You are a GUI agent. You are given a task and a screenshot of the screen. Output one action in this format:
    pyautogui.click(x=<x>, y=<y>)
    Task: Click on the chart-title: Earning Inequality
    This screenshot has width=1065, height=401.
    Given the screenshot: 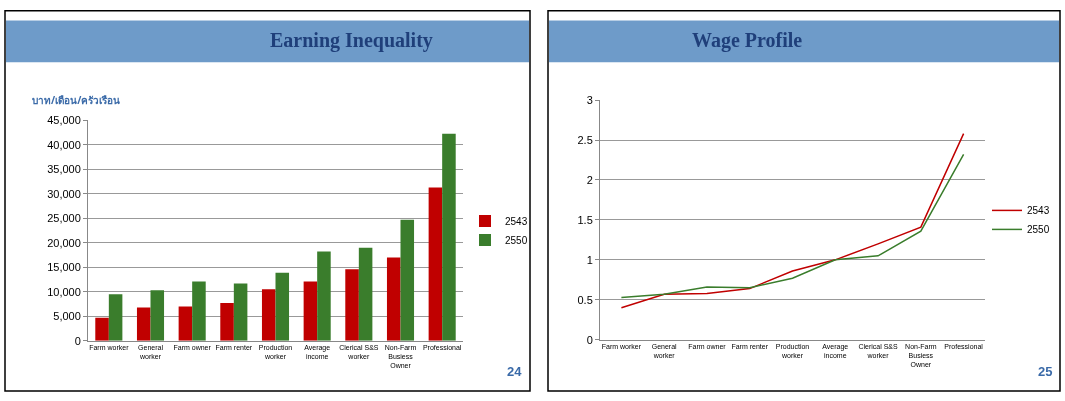 What is the action you would take?
    pyautogui.click(x=351, y=40)
    